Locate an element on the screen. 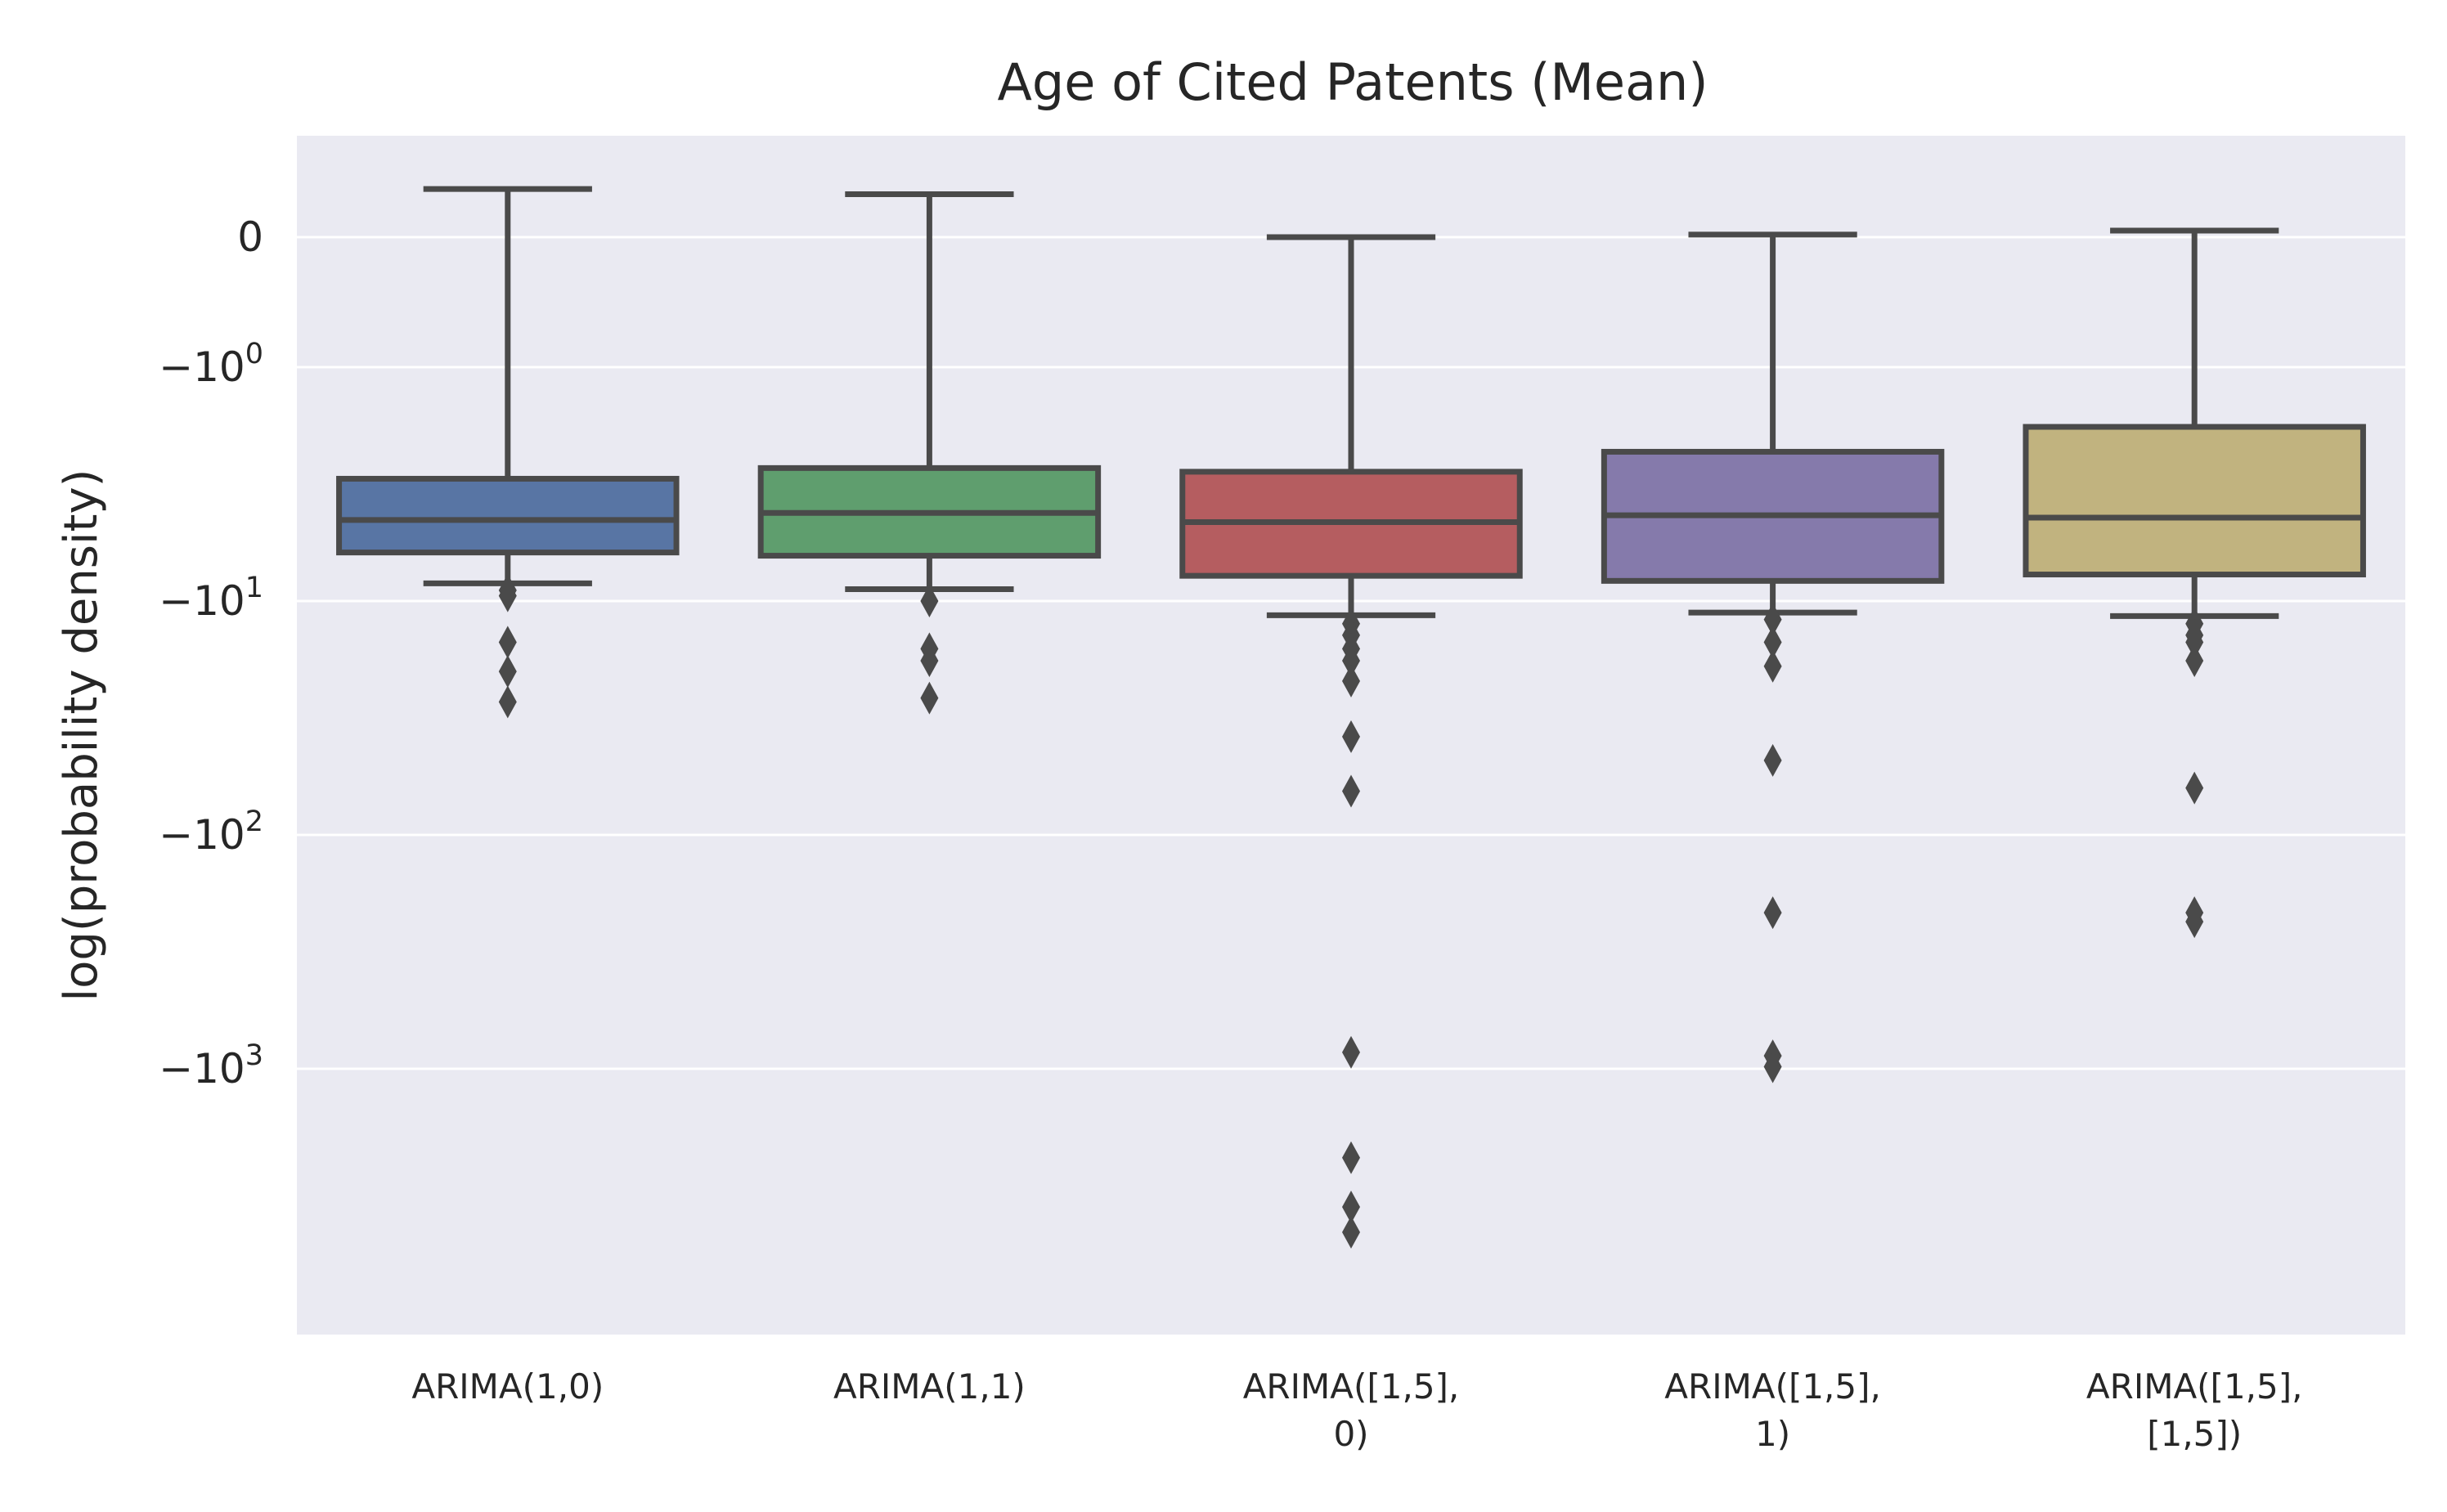 The height and width of the screenshot is (1512, 2447). x-tick-label: ARIMA([1,5], [1,5]) is located at coordinates (2194, 1410).